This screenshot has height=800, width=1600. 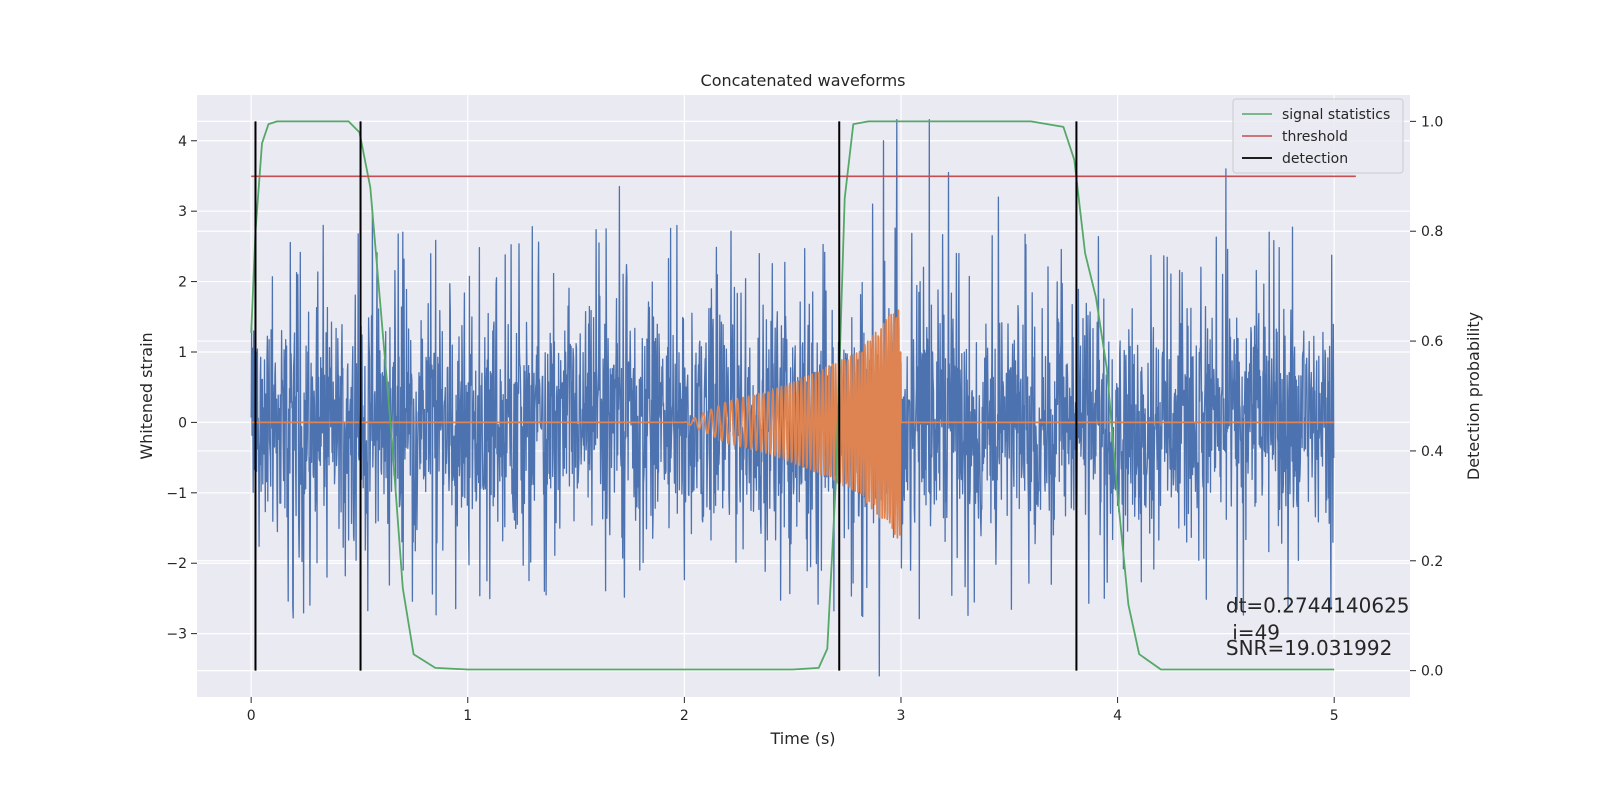 What do you see at coordinates (146, 395) in the screenshot?
I see `y-axis-label: Whitened strain` at bounding box center [146, 395].